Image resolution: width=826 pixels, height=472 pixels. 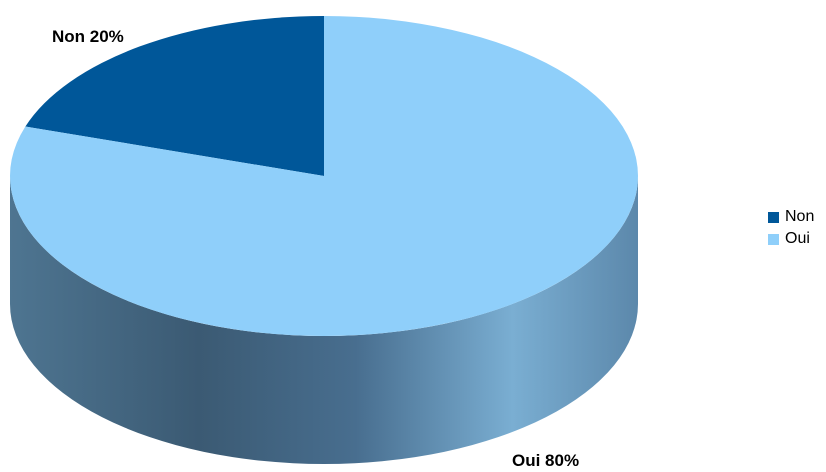 I want to click on legend: Non Oui, so click(x=791, y=228).